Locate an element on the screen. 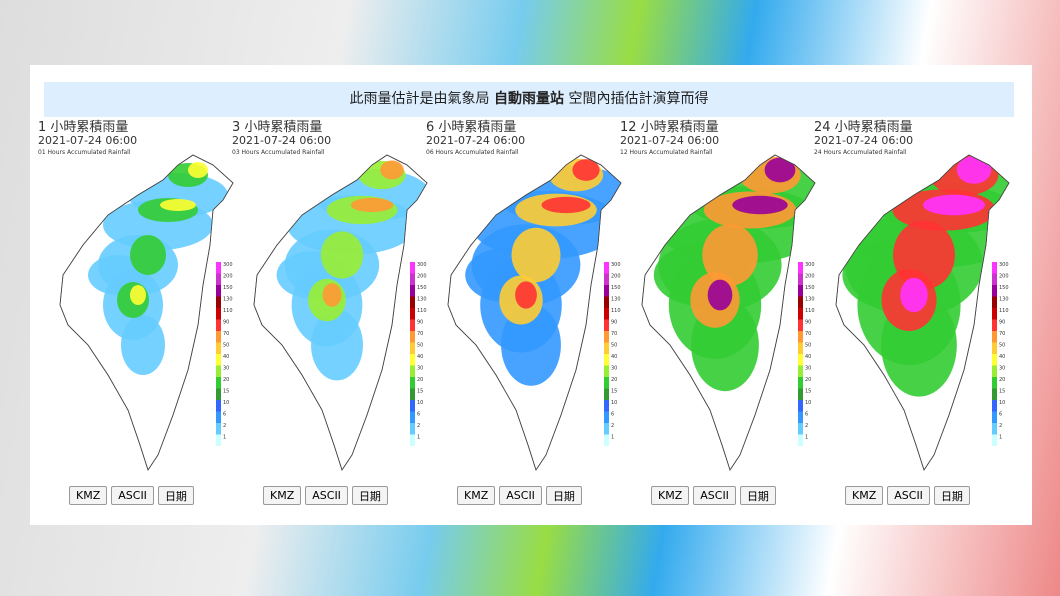  panel-subtitle: 24 Hours Accumulated Rainfall is located at coordinates (860, 152).